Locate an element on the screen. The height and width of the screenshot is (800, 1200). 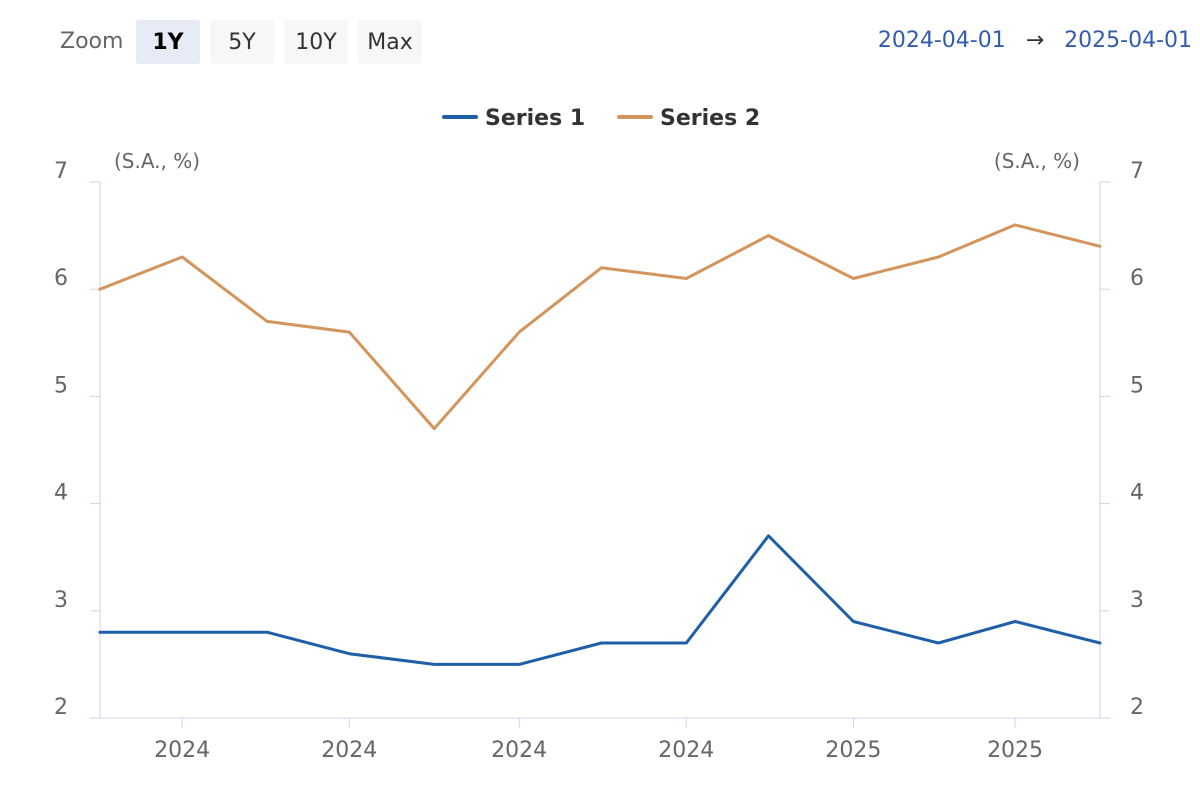
right-y-tick-label: 6 is located at coordinates (1137, 278).